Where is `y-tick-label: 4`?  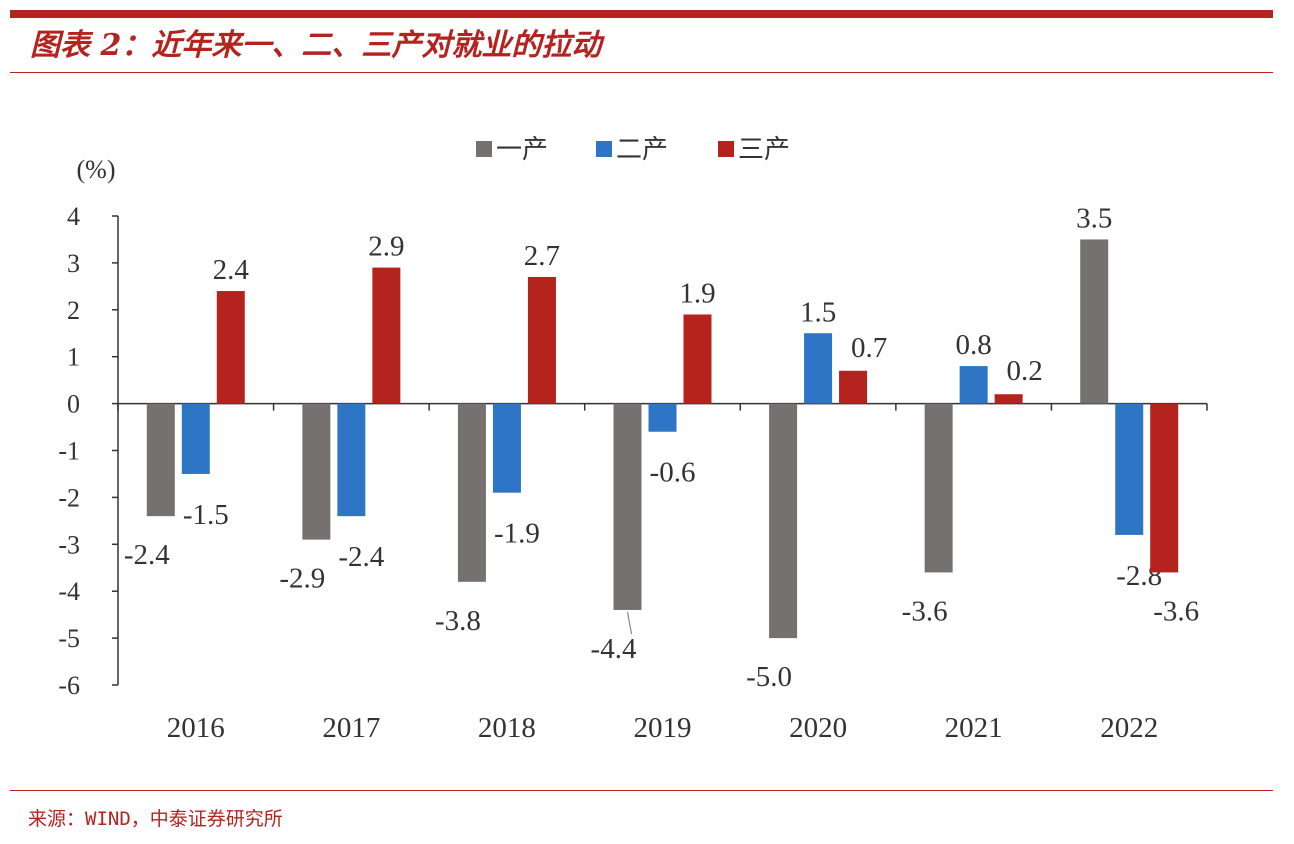
y-tick-label: 4 is located at coordinates (73, 216).